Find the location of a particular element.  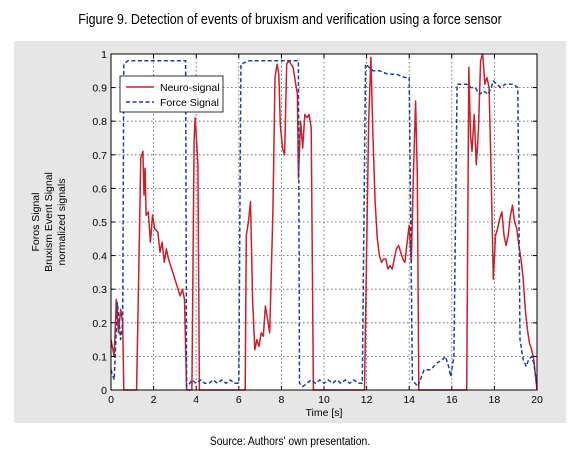

x-tick-label: 14 is located at coordinates (409, 400).